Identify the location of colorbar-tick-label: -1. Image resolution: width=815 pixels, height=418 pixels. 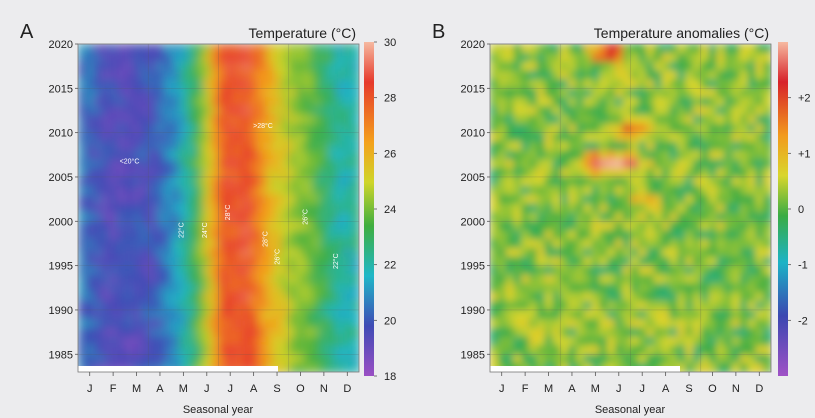
(803, 266).